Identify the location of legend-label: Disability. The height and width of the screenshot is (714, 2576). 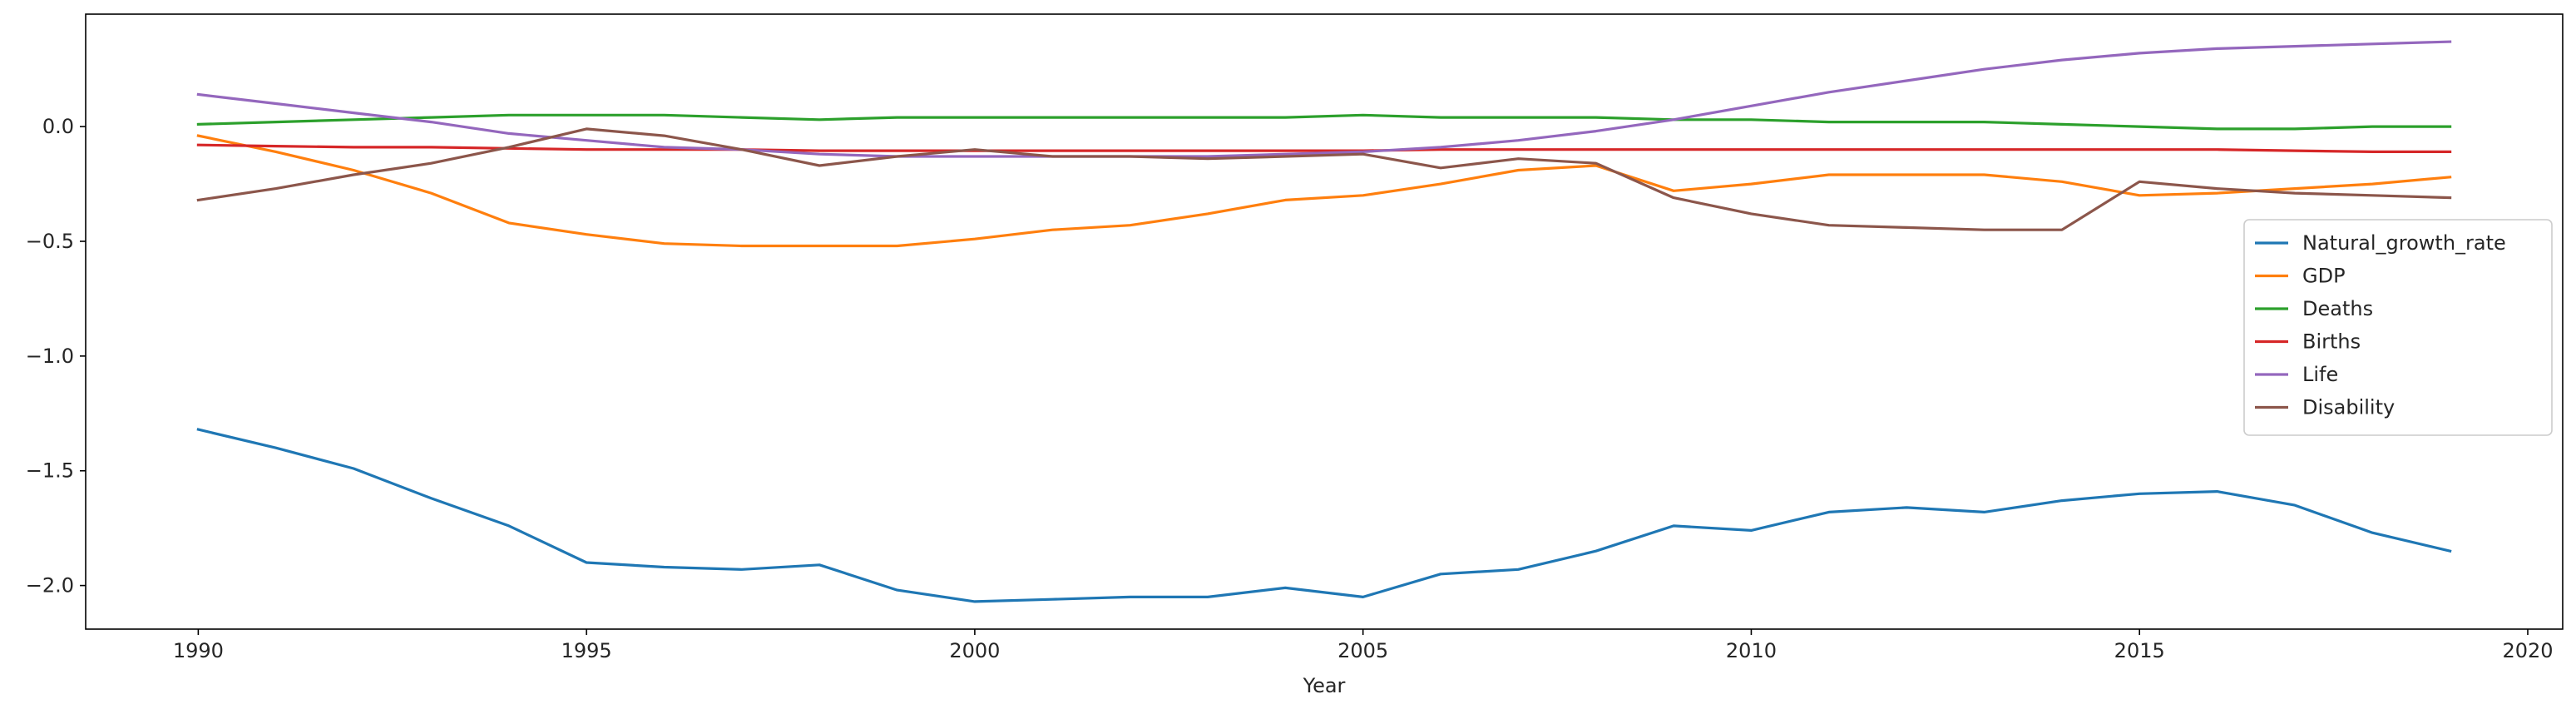
(2348, 407).